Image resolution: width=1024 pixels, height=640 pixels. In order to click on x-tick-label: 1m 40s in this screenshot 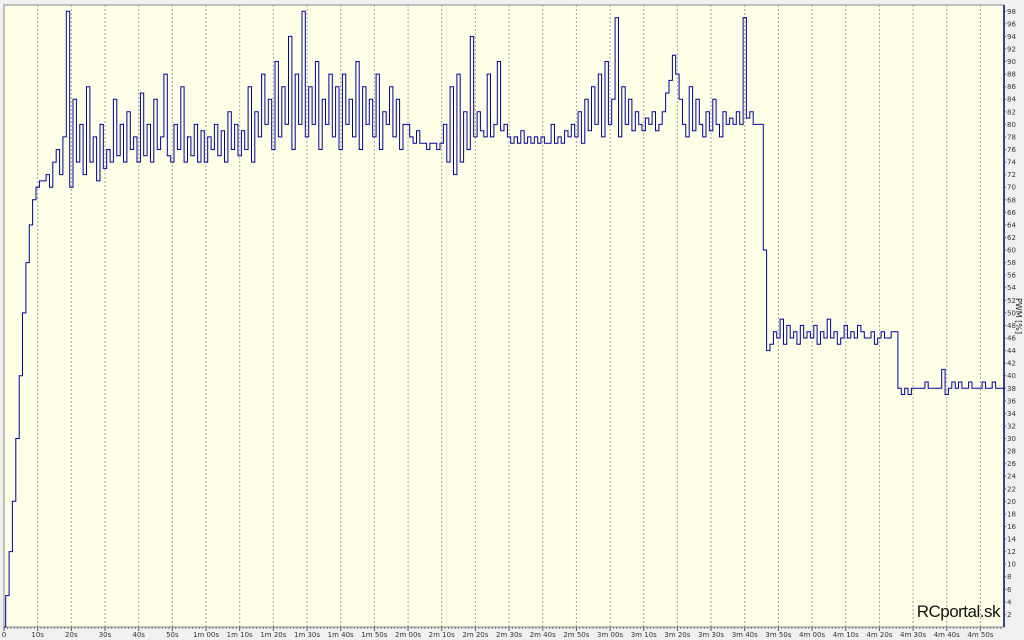, I will do `click(341, 635)`.